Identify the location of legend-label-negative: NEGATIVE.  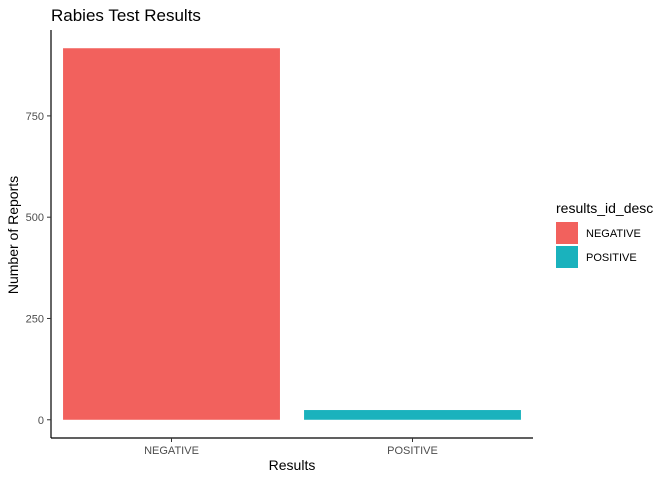
(613, 234).